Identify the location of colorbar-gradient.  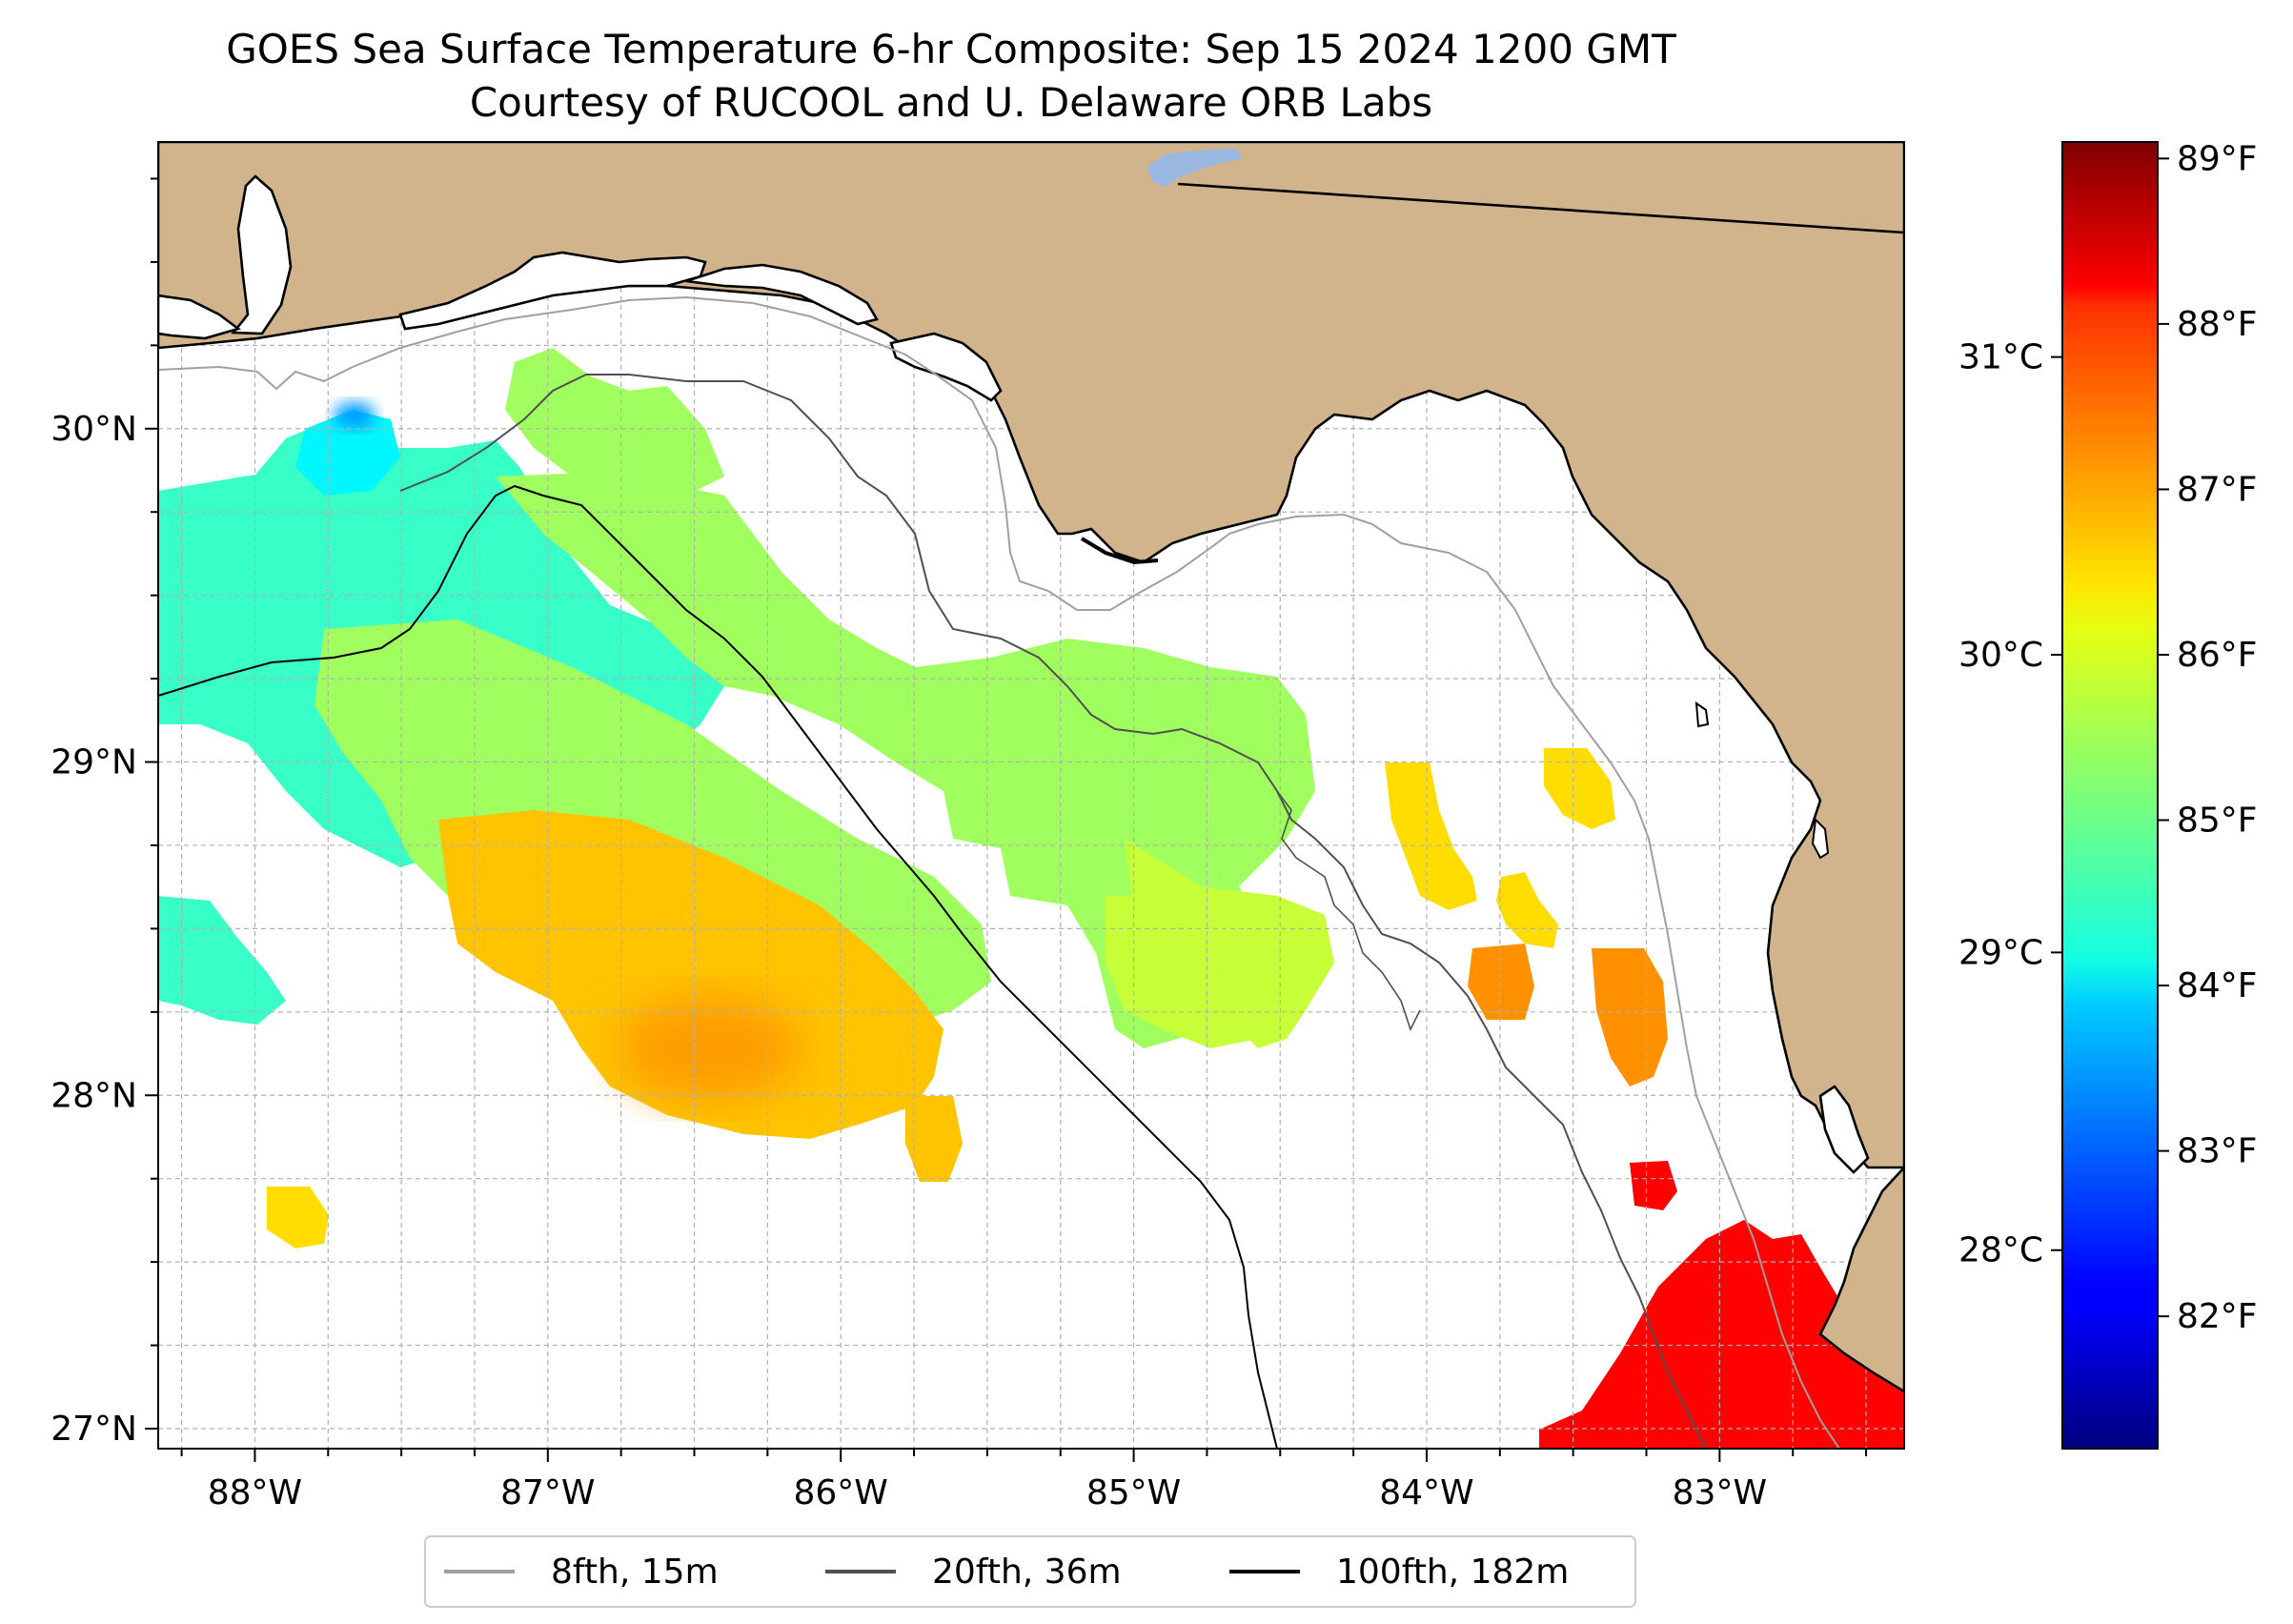
(2110, 795).